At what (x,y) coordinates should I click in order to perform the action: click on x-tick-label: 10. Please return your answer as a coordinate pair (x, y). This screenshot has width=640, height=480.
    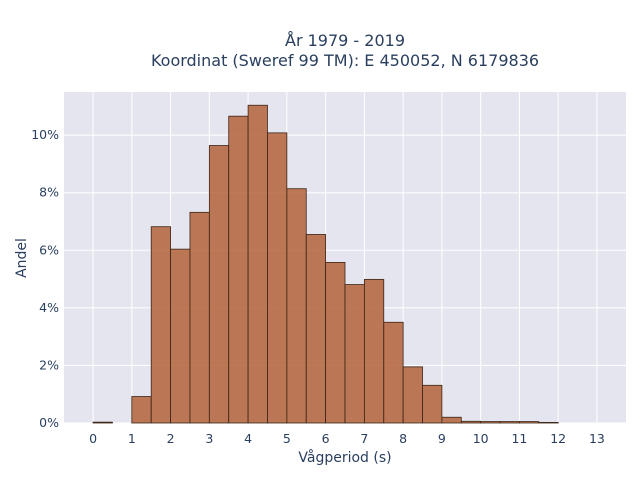
    Looking at the image, I should click on (481, 438).